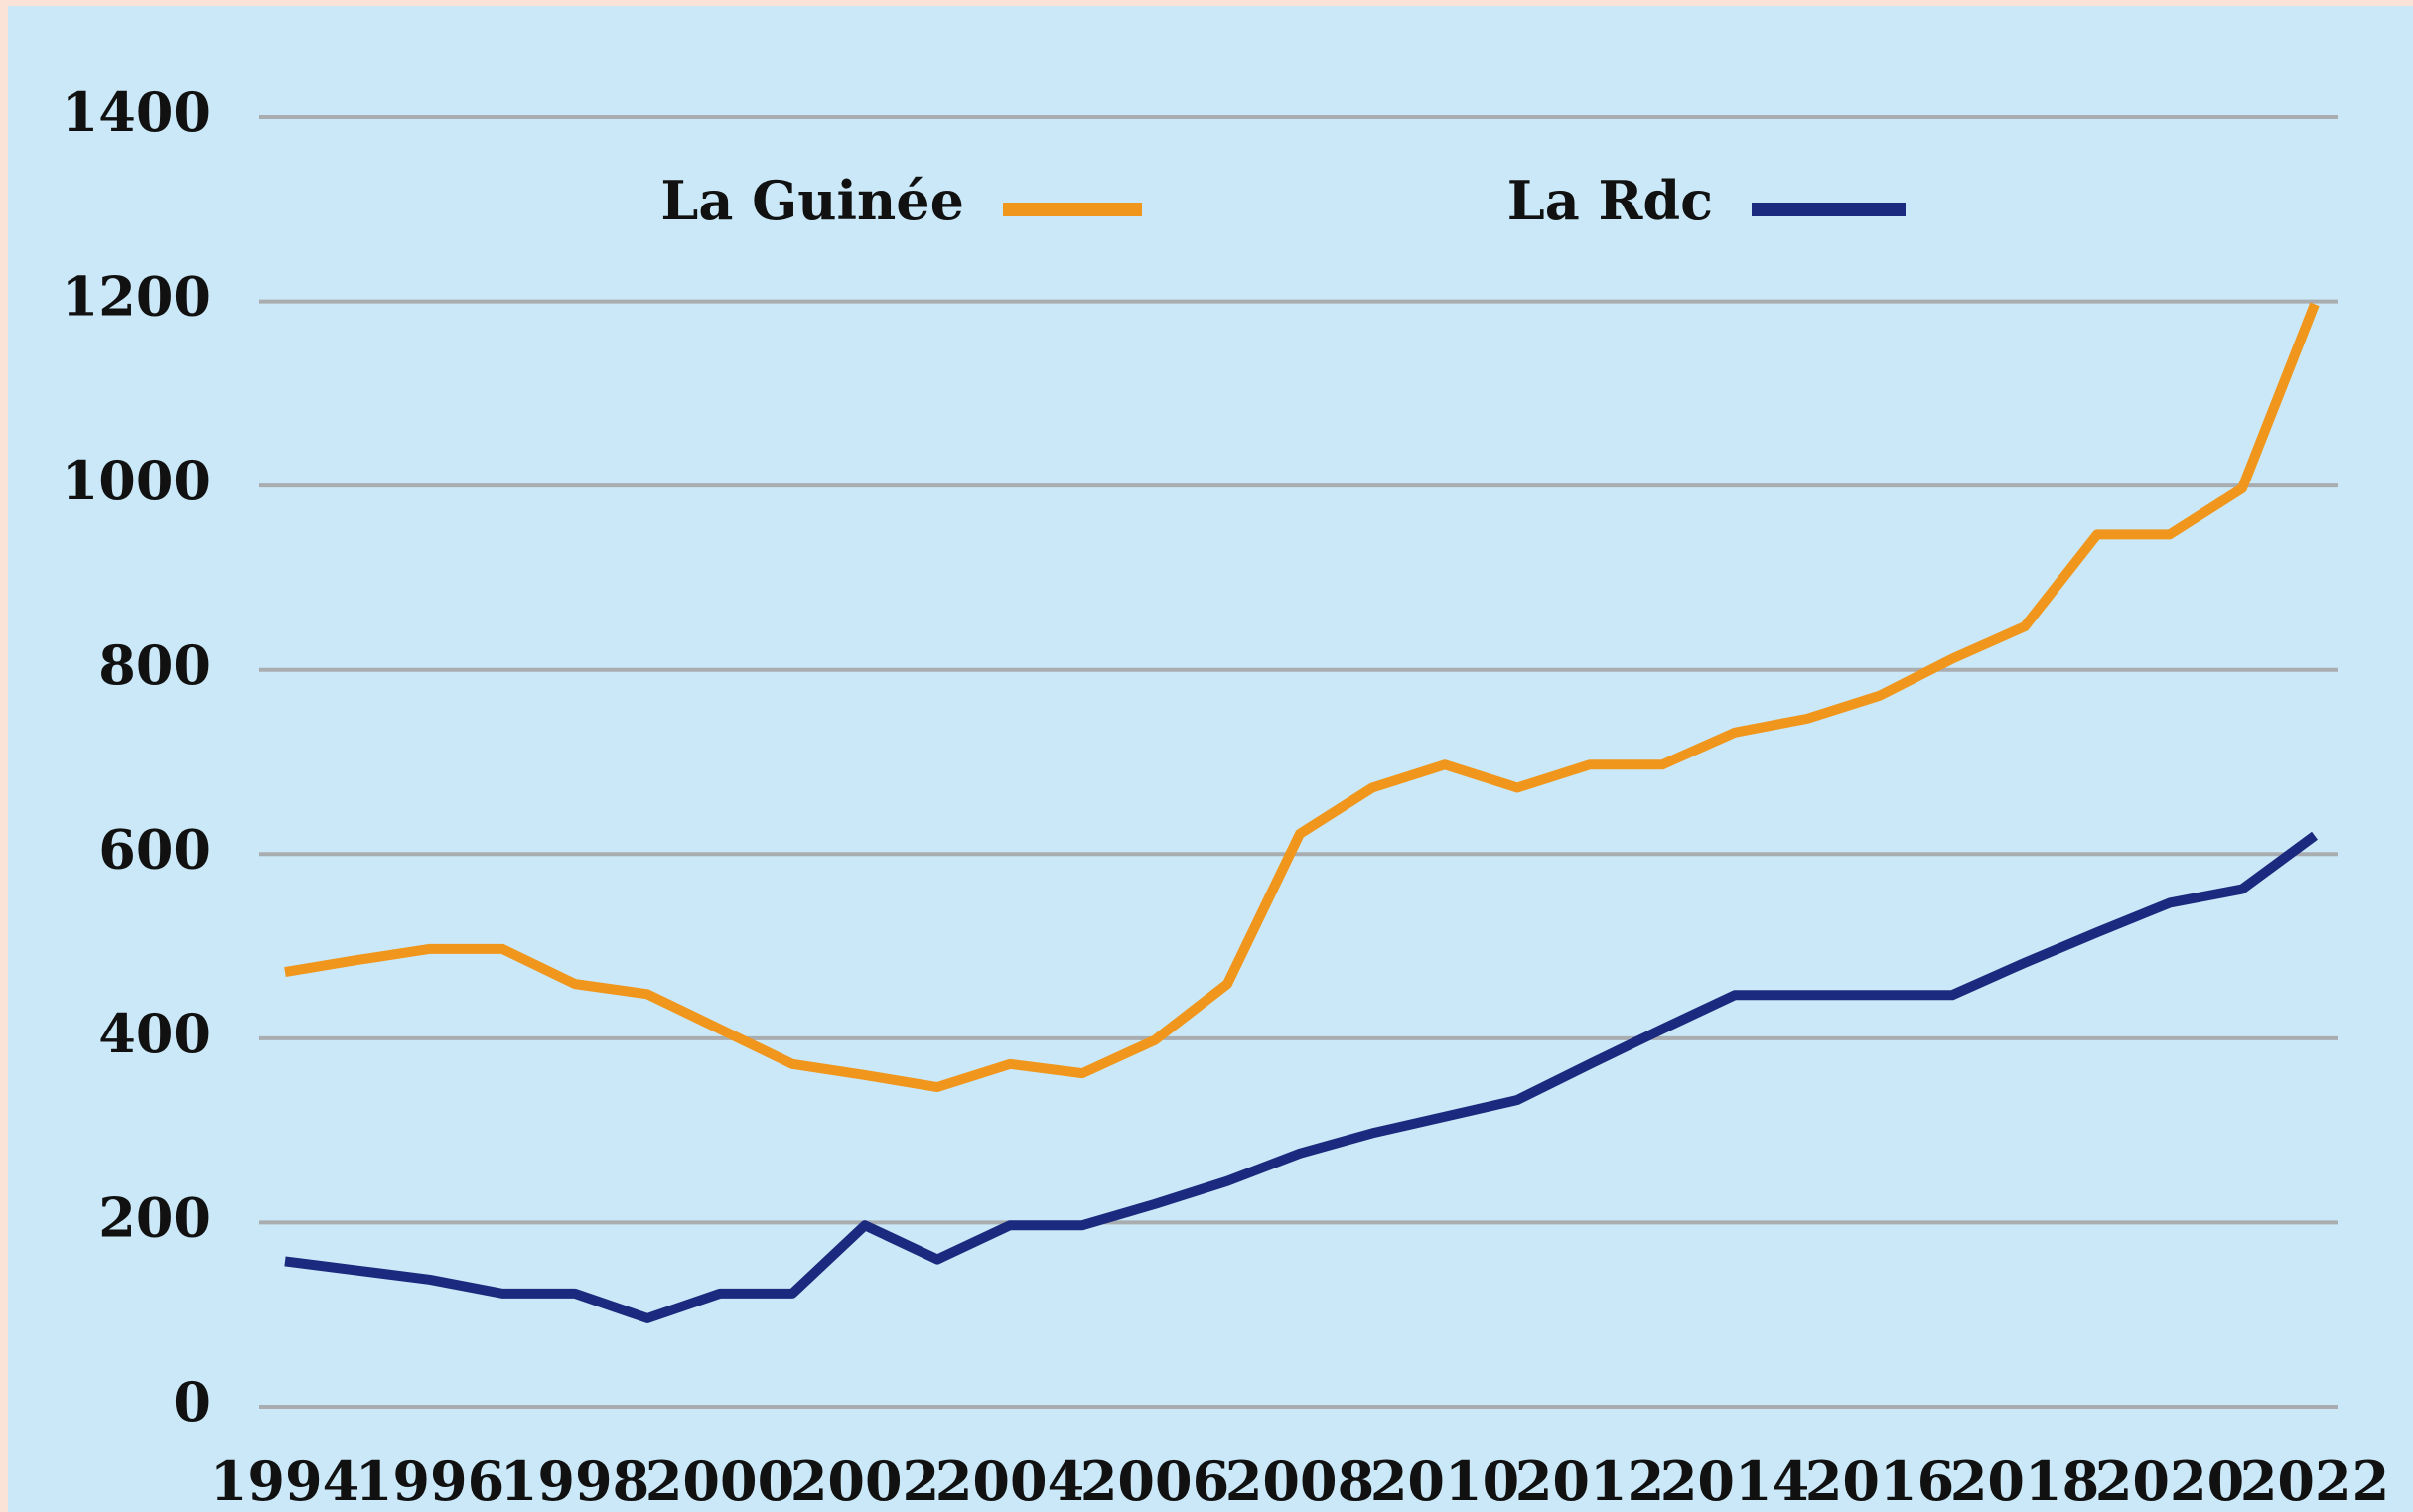 This screenshot has width=2413, height=1512. Describe the element at coordinates (1154, 1481) in the screenshot. I see `x-tick-label: 2006` at that location.